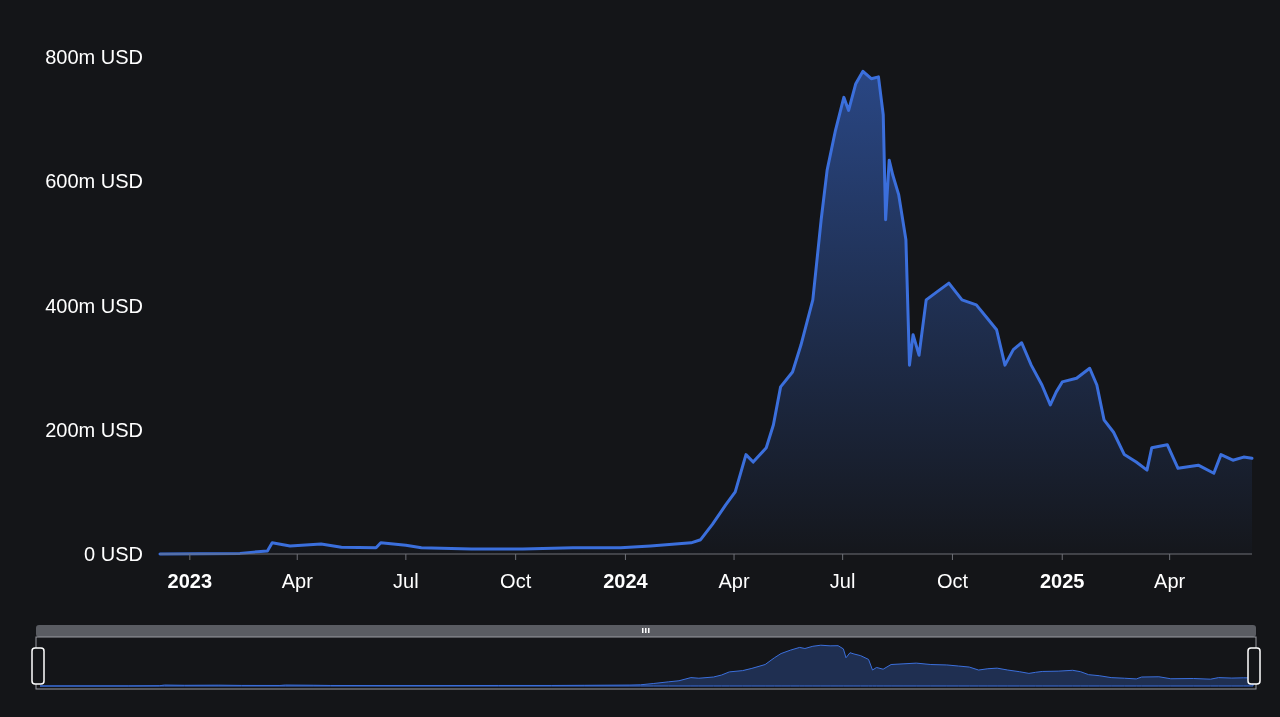 The image size is (1280, 717). I want to click on y-tick-label: 400m USD, so click(94, 305).